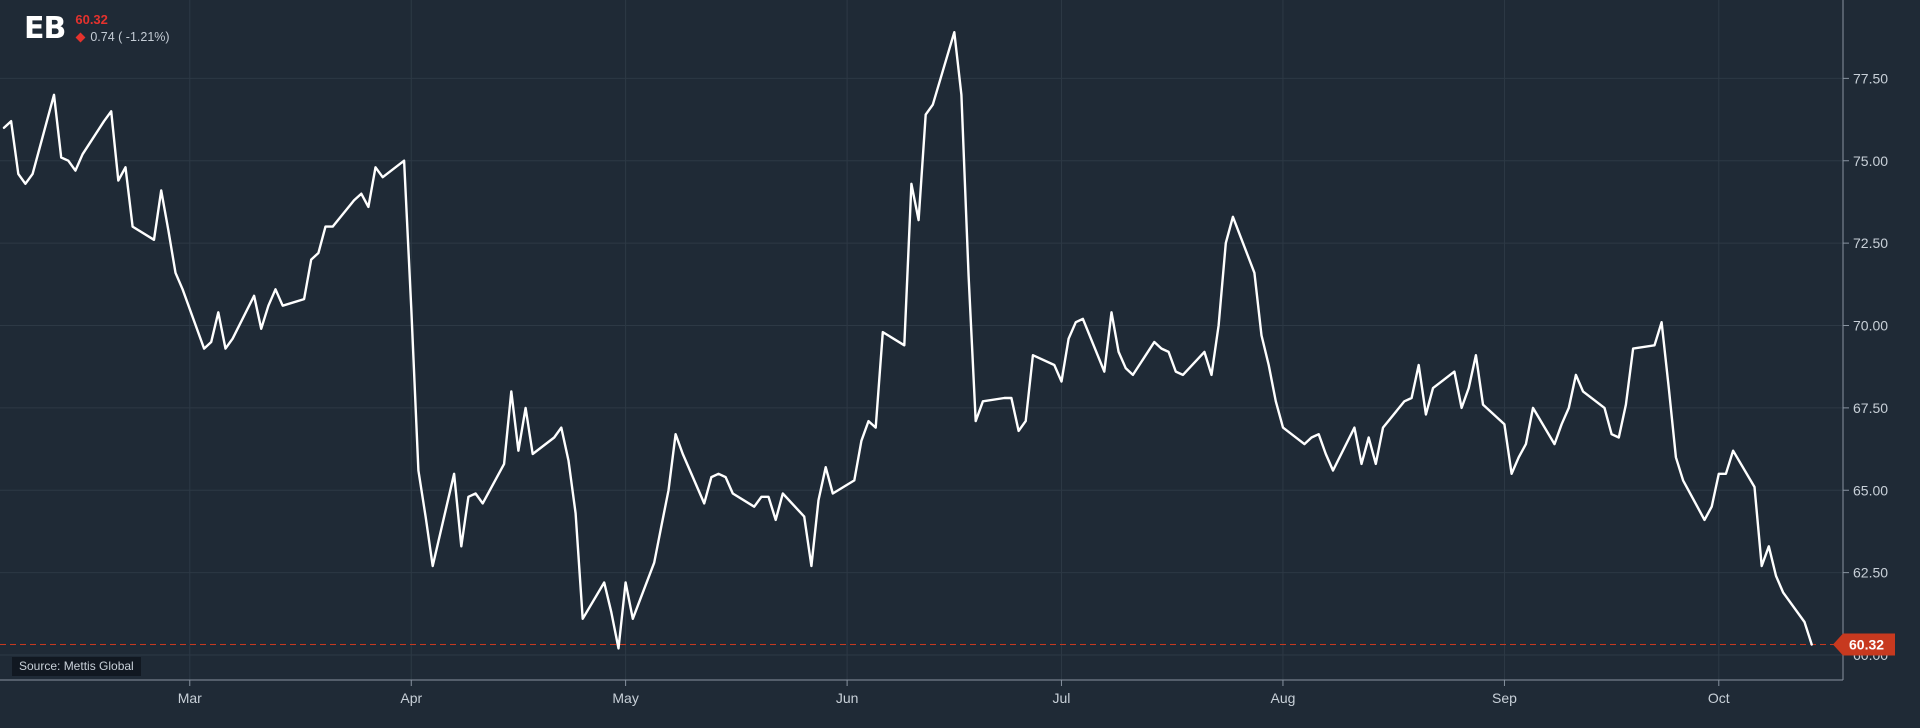 Image resolution: width=1920 pixels, height=728 pixels. What do you see at coordinates (80, 37) in the screenshot?
I see `down-arrow-icon` at bounding box center [80, 37].